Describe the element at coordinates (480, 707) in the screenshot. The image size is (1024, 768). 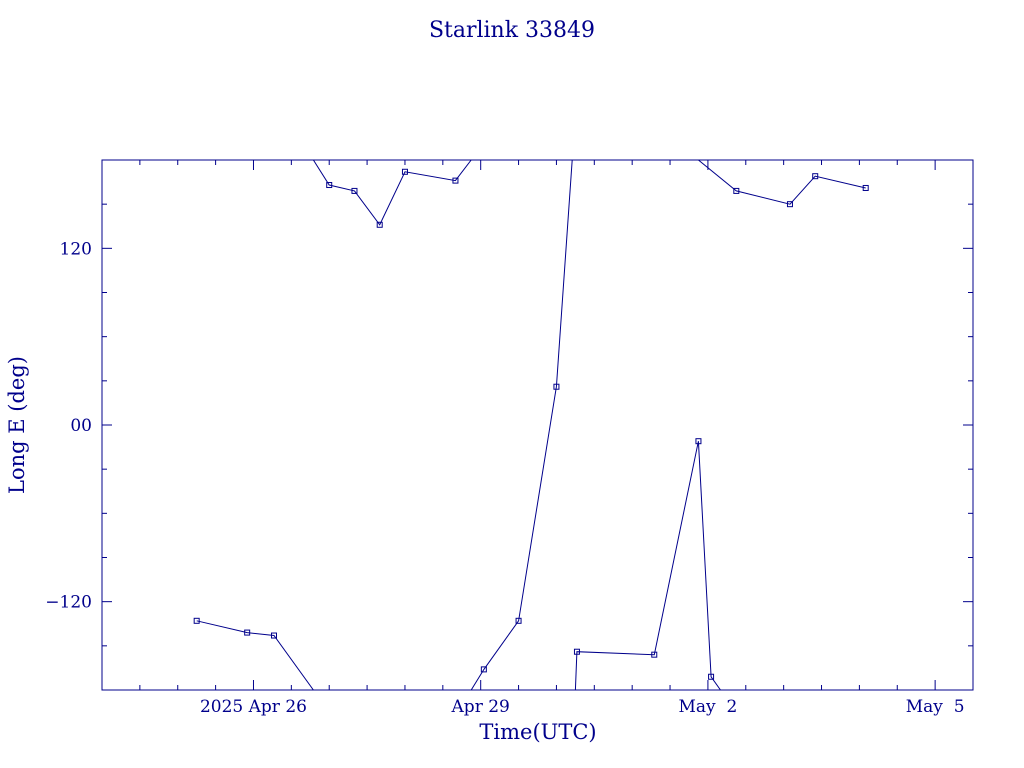
I see `x-tick-label: Apr 29` at that location.